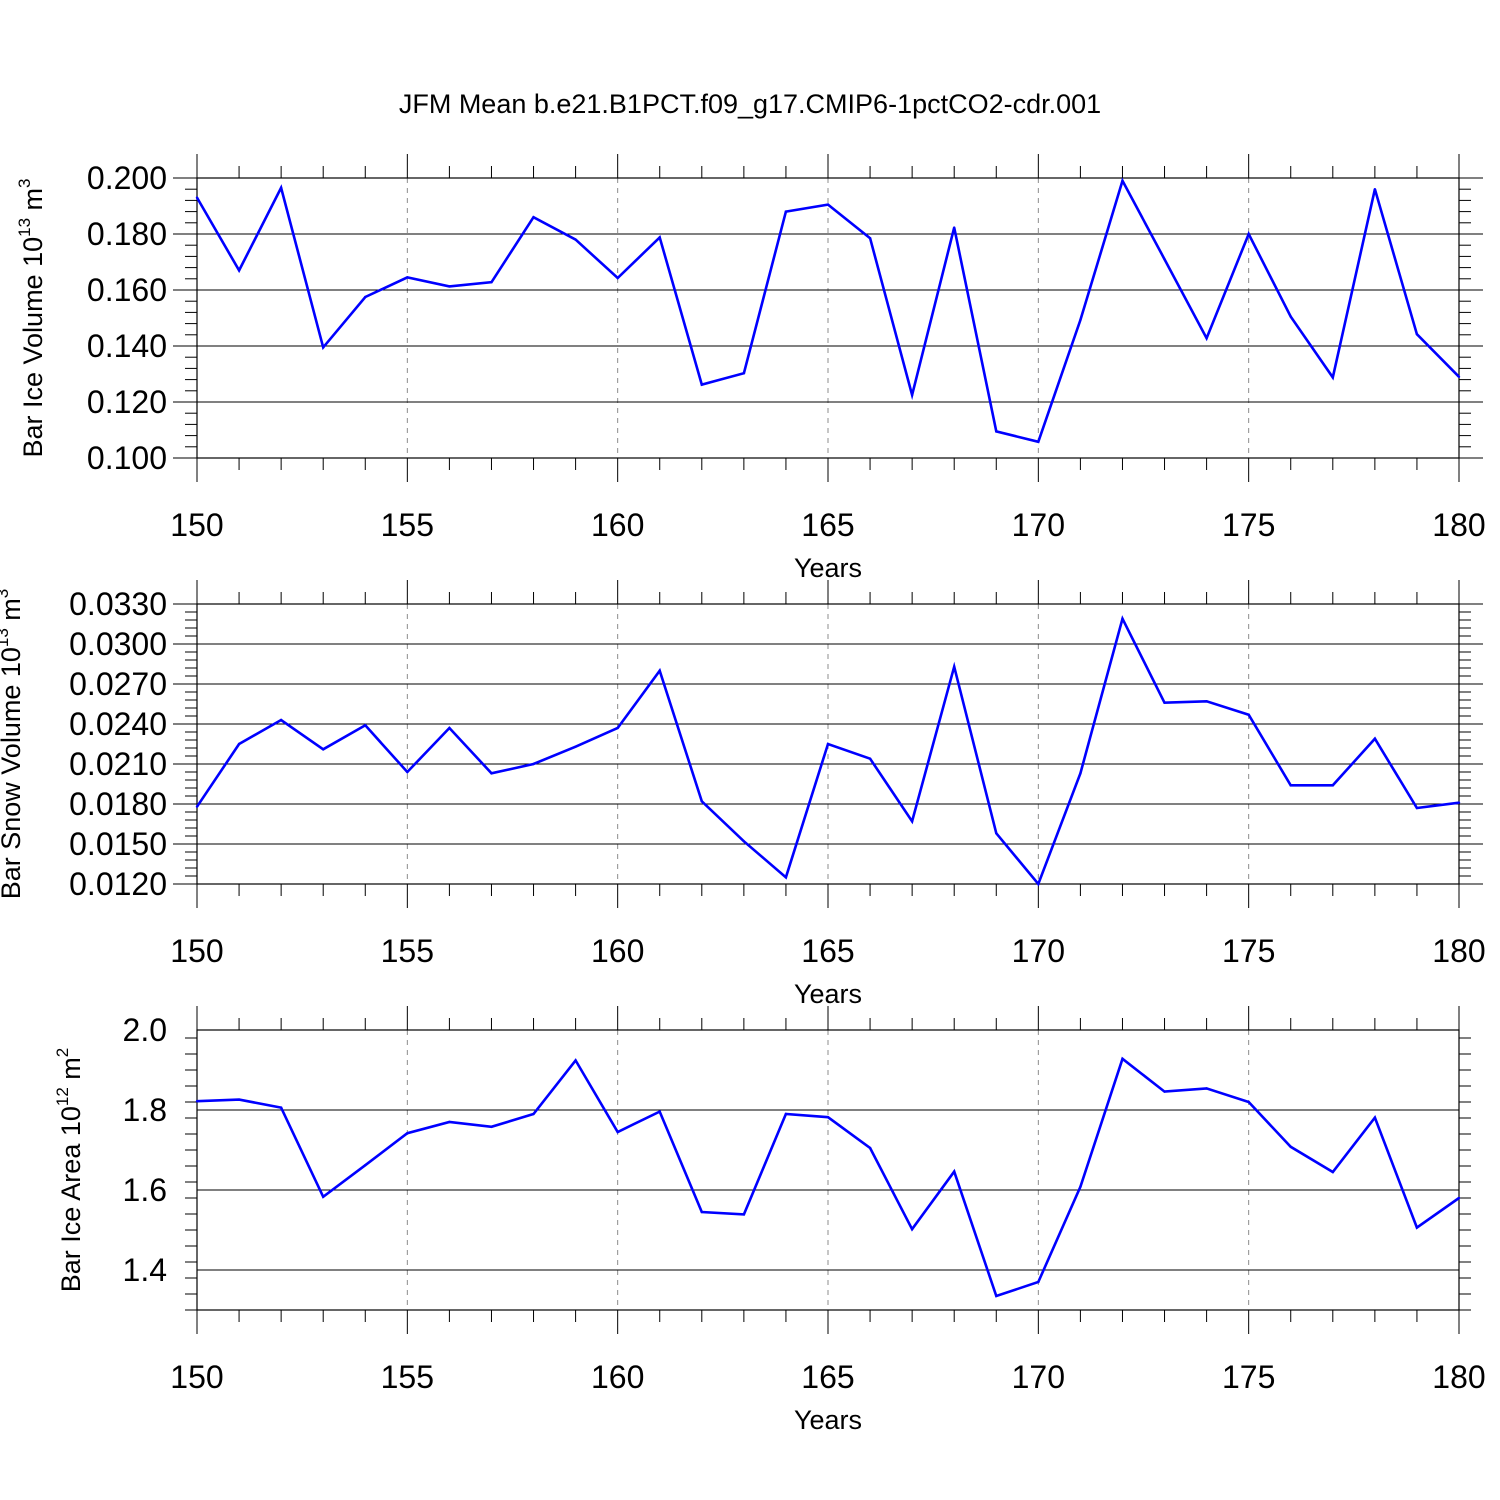 Image resolution: width=1500 pixels, height=1500 pixels. What do you see at coordinates (1038, 525) in the screenshot?
I see `x-tick-label: 170` at bounding box center [1038, 525].